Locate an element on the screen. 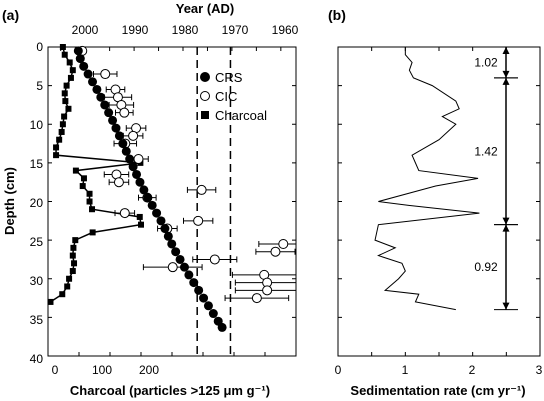 This screenshot has height=401, width=544. legend: CRS CIC Charcoal is located at coordinates (233, 96).